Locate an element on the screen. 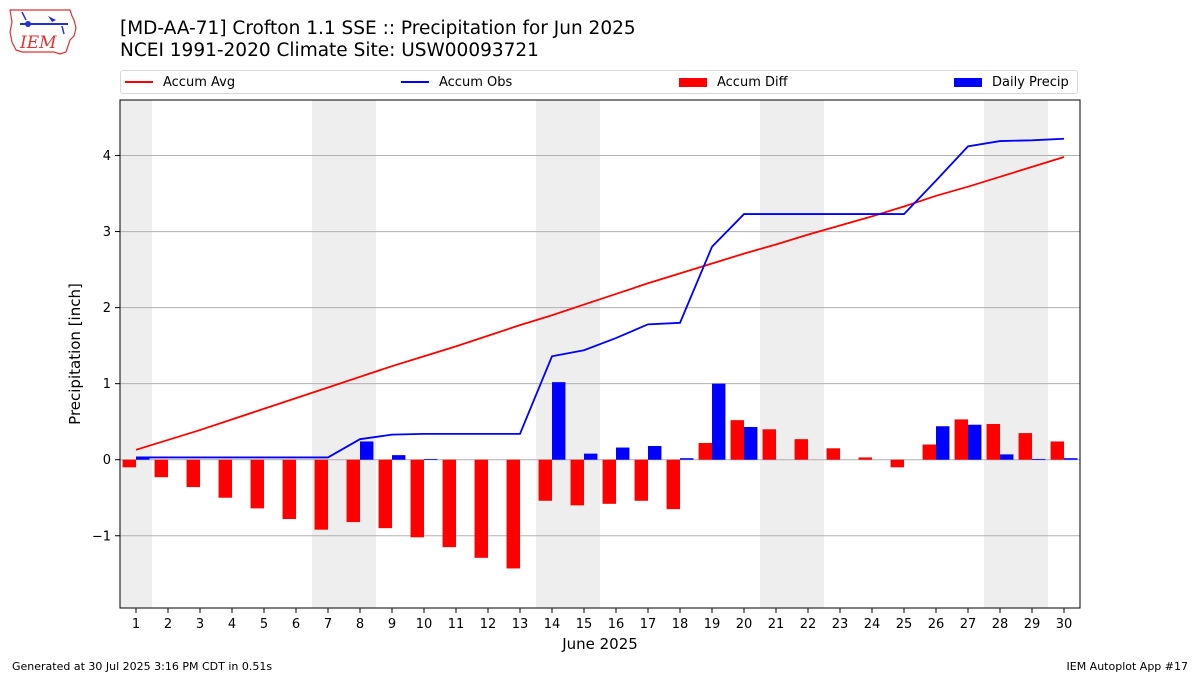 The height and width of the screenshot is (675, 1200). legend-label-accum-avg: Accum Avg is located at coordinates (199, 82).